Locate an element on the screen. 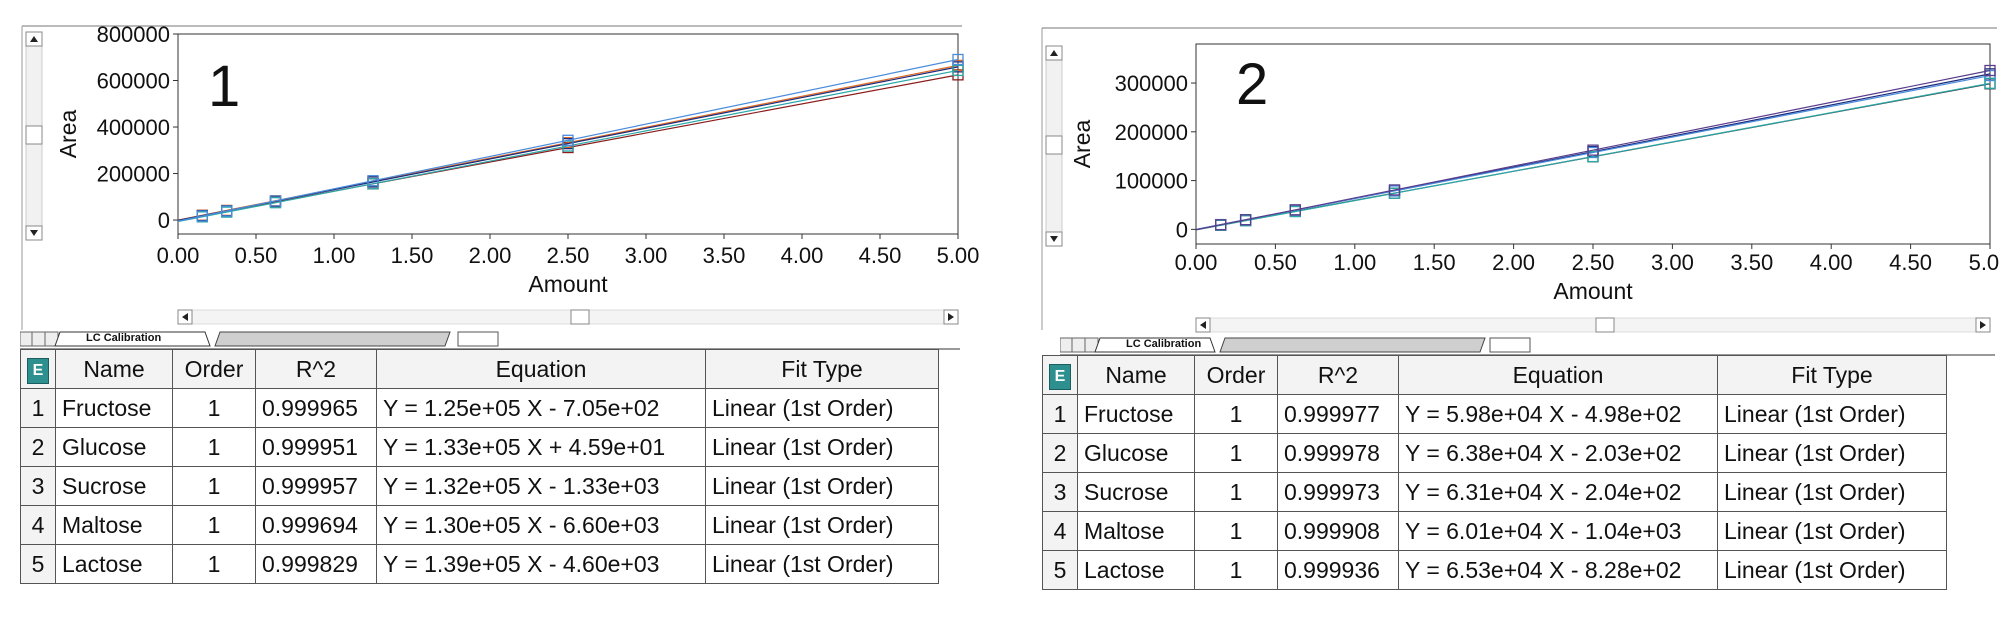  x-axis-title: Amount is located at coordinates (568, 284).